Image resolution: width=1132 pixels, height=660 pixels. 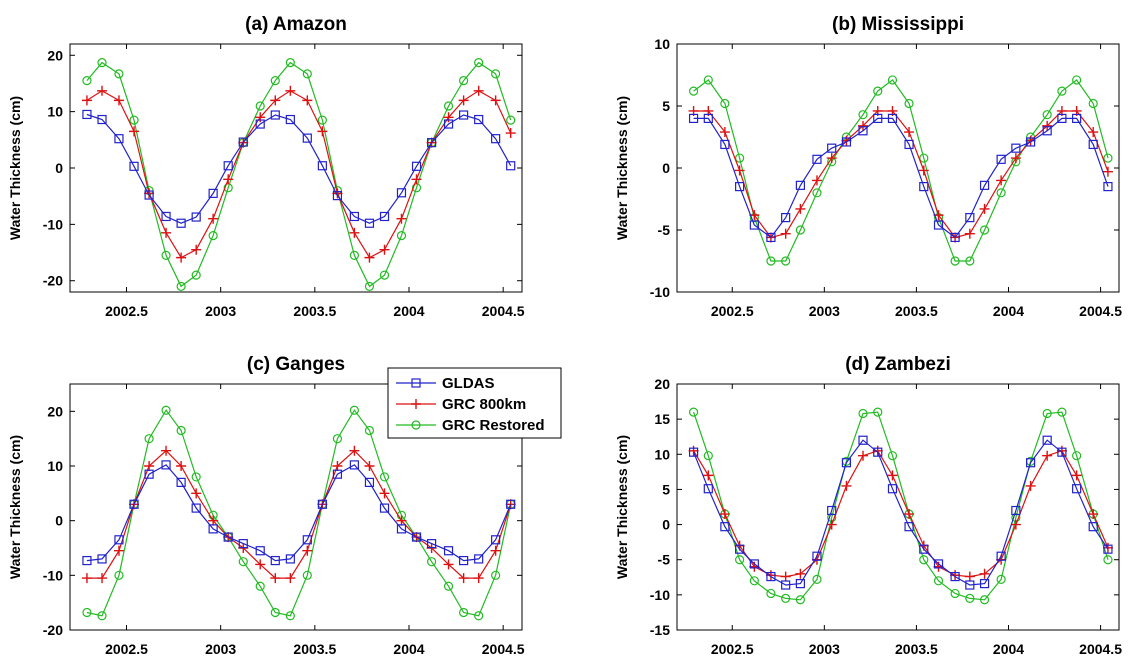 I want to click on panel-title: (d) Zambezi, so click(x=898, y=364).